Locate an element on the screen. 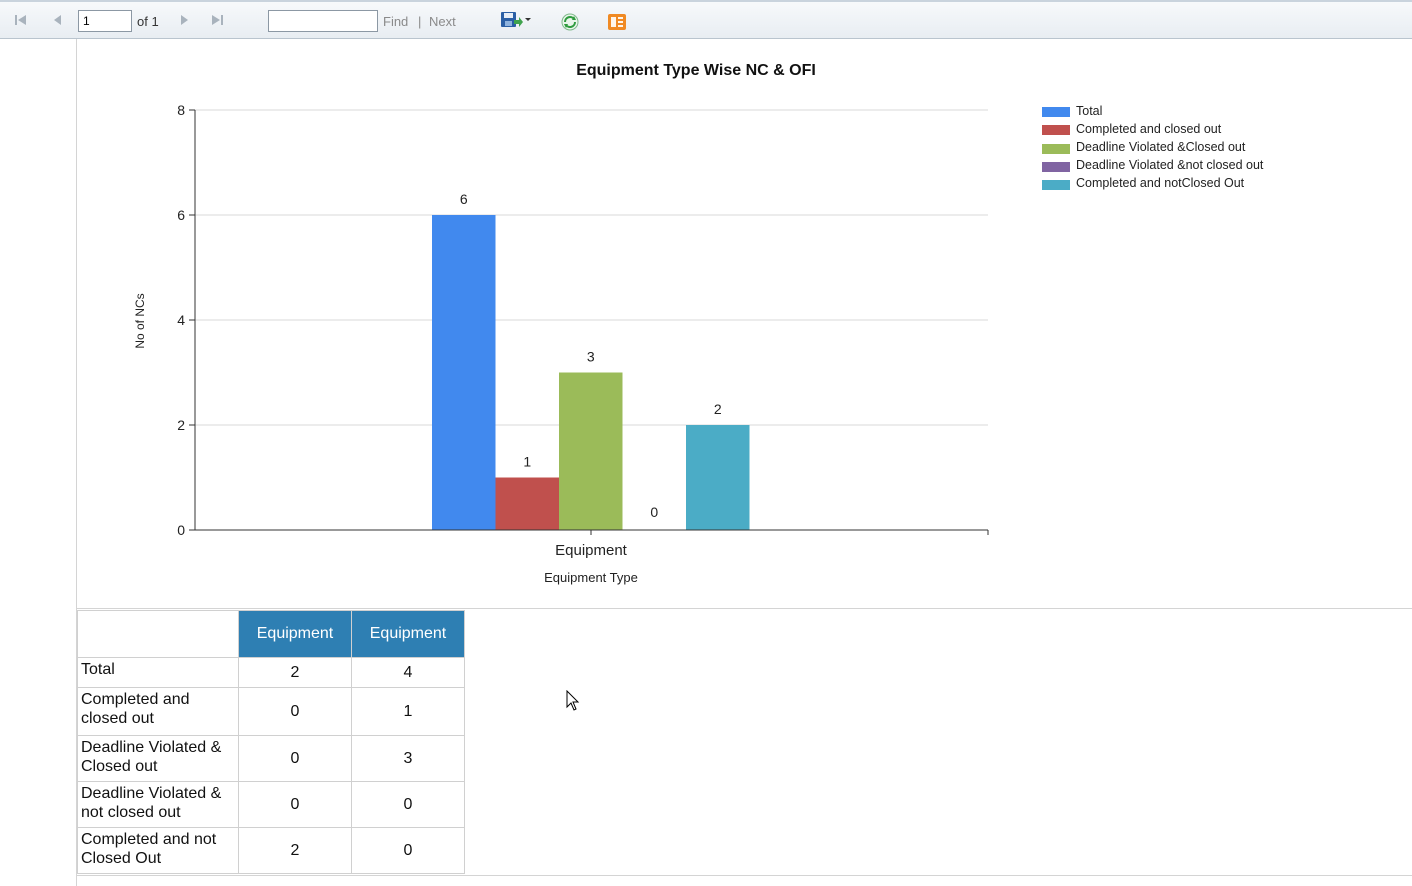 The height and width of the screenshot is (886, 1412). legend-item: Deadline Violated &Closed out is located at coordinates (1162, 148).